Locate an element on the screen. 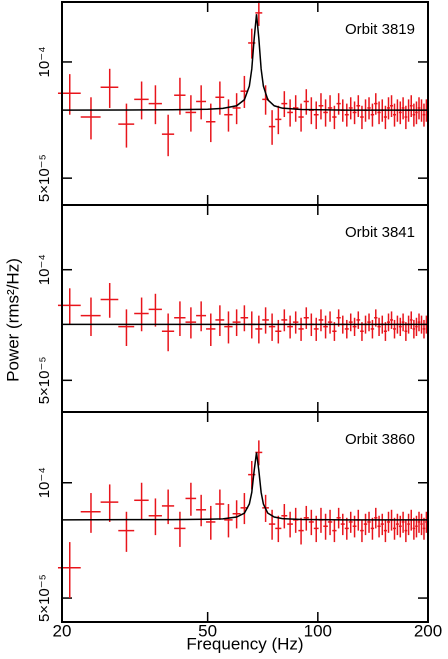 The width and height of the screenshot is (448, 659). x-tick-label: 20 is located at coordinates (62, 630).